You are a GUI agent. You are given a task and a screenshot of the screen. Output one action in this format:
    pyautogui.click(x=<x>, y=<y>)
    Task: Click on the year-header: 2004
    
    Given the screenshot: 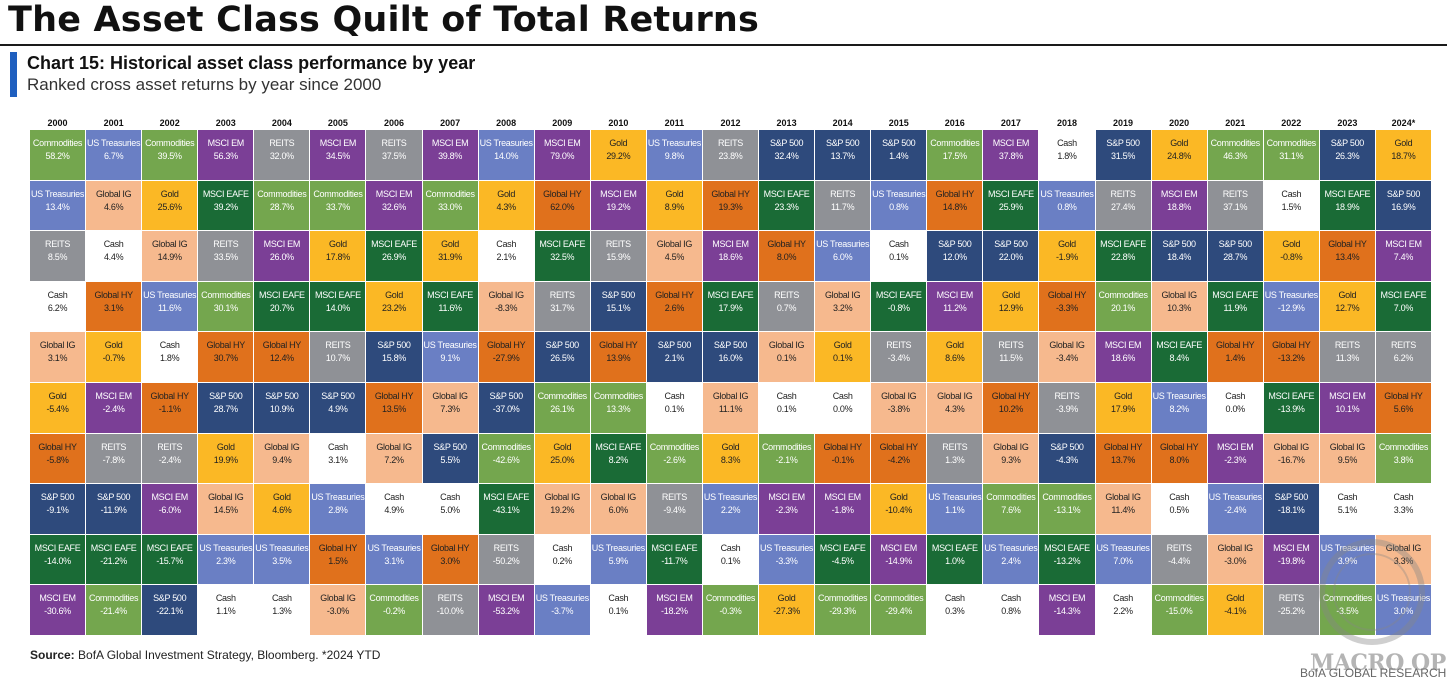 What is the action you would take?
    pyautogui.click(x=281, y=123)
    